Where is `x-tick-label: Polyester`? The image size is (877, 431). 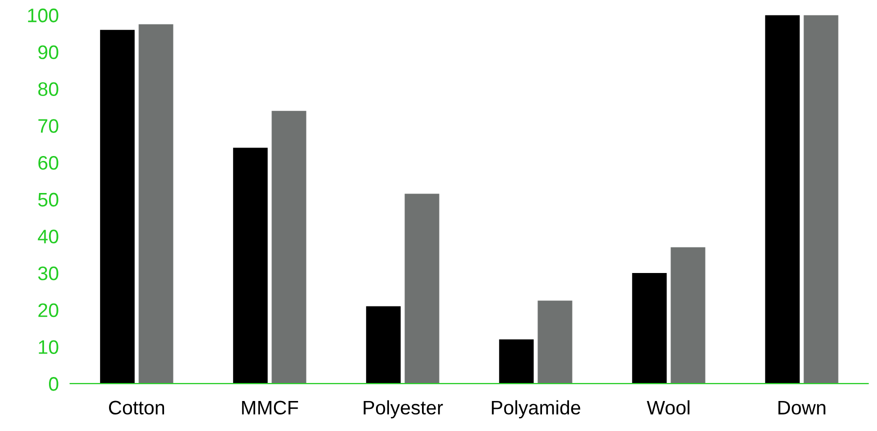 x-tick-label: Polyester is located at coordinates (403, 409).